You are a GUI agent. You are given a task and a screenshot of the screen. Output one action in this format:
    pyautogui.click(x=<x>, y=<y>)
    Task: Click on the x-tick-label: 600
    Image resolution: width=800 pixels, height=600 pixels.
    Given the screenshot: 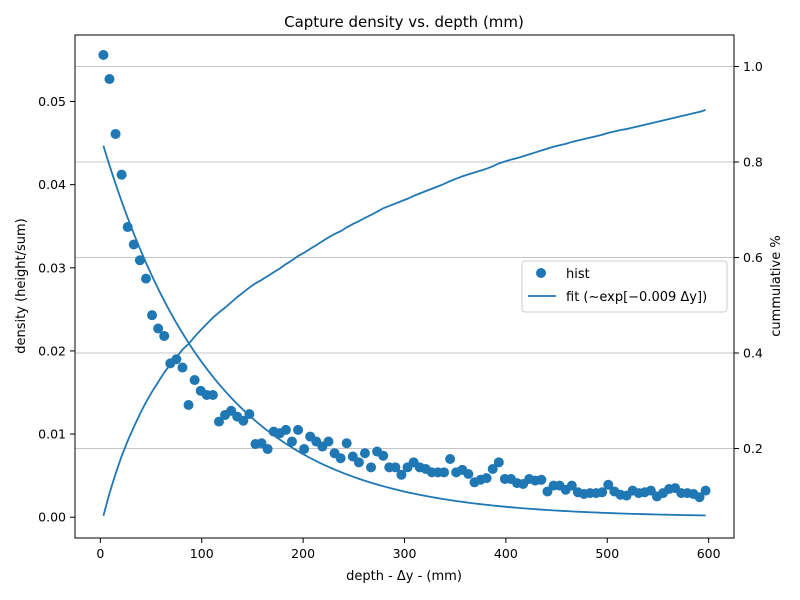 What is the action you would take?
    pyautogui.click(x=709, y=553)
    